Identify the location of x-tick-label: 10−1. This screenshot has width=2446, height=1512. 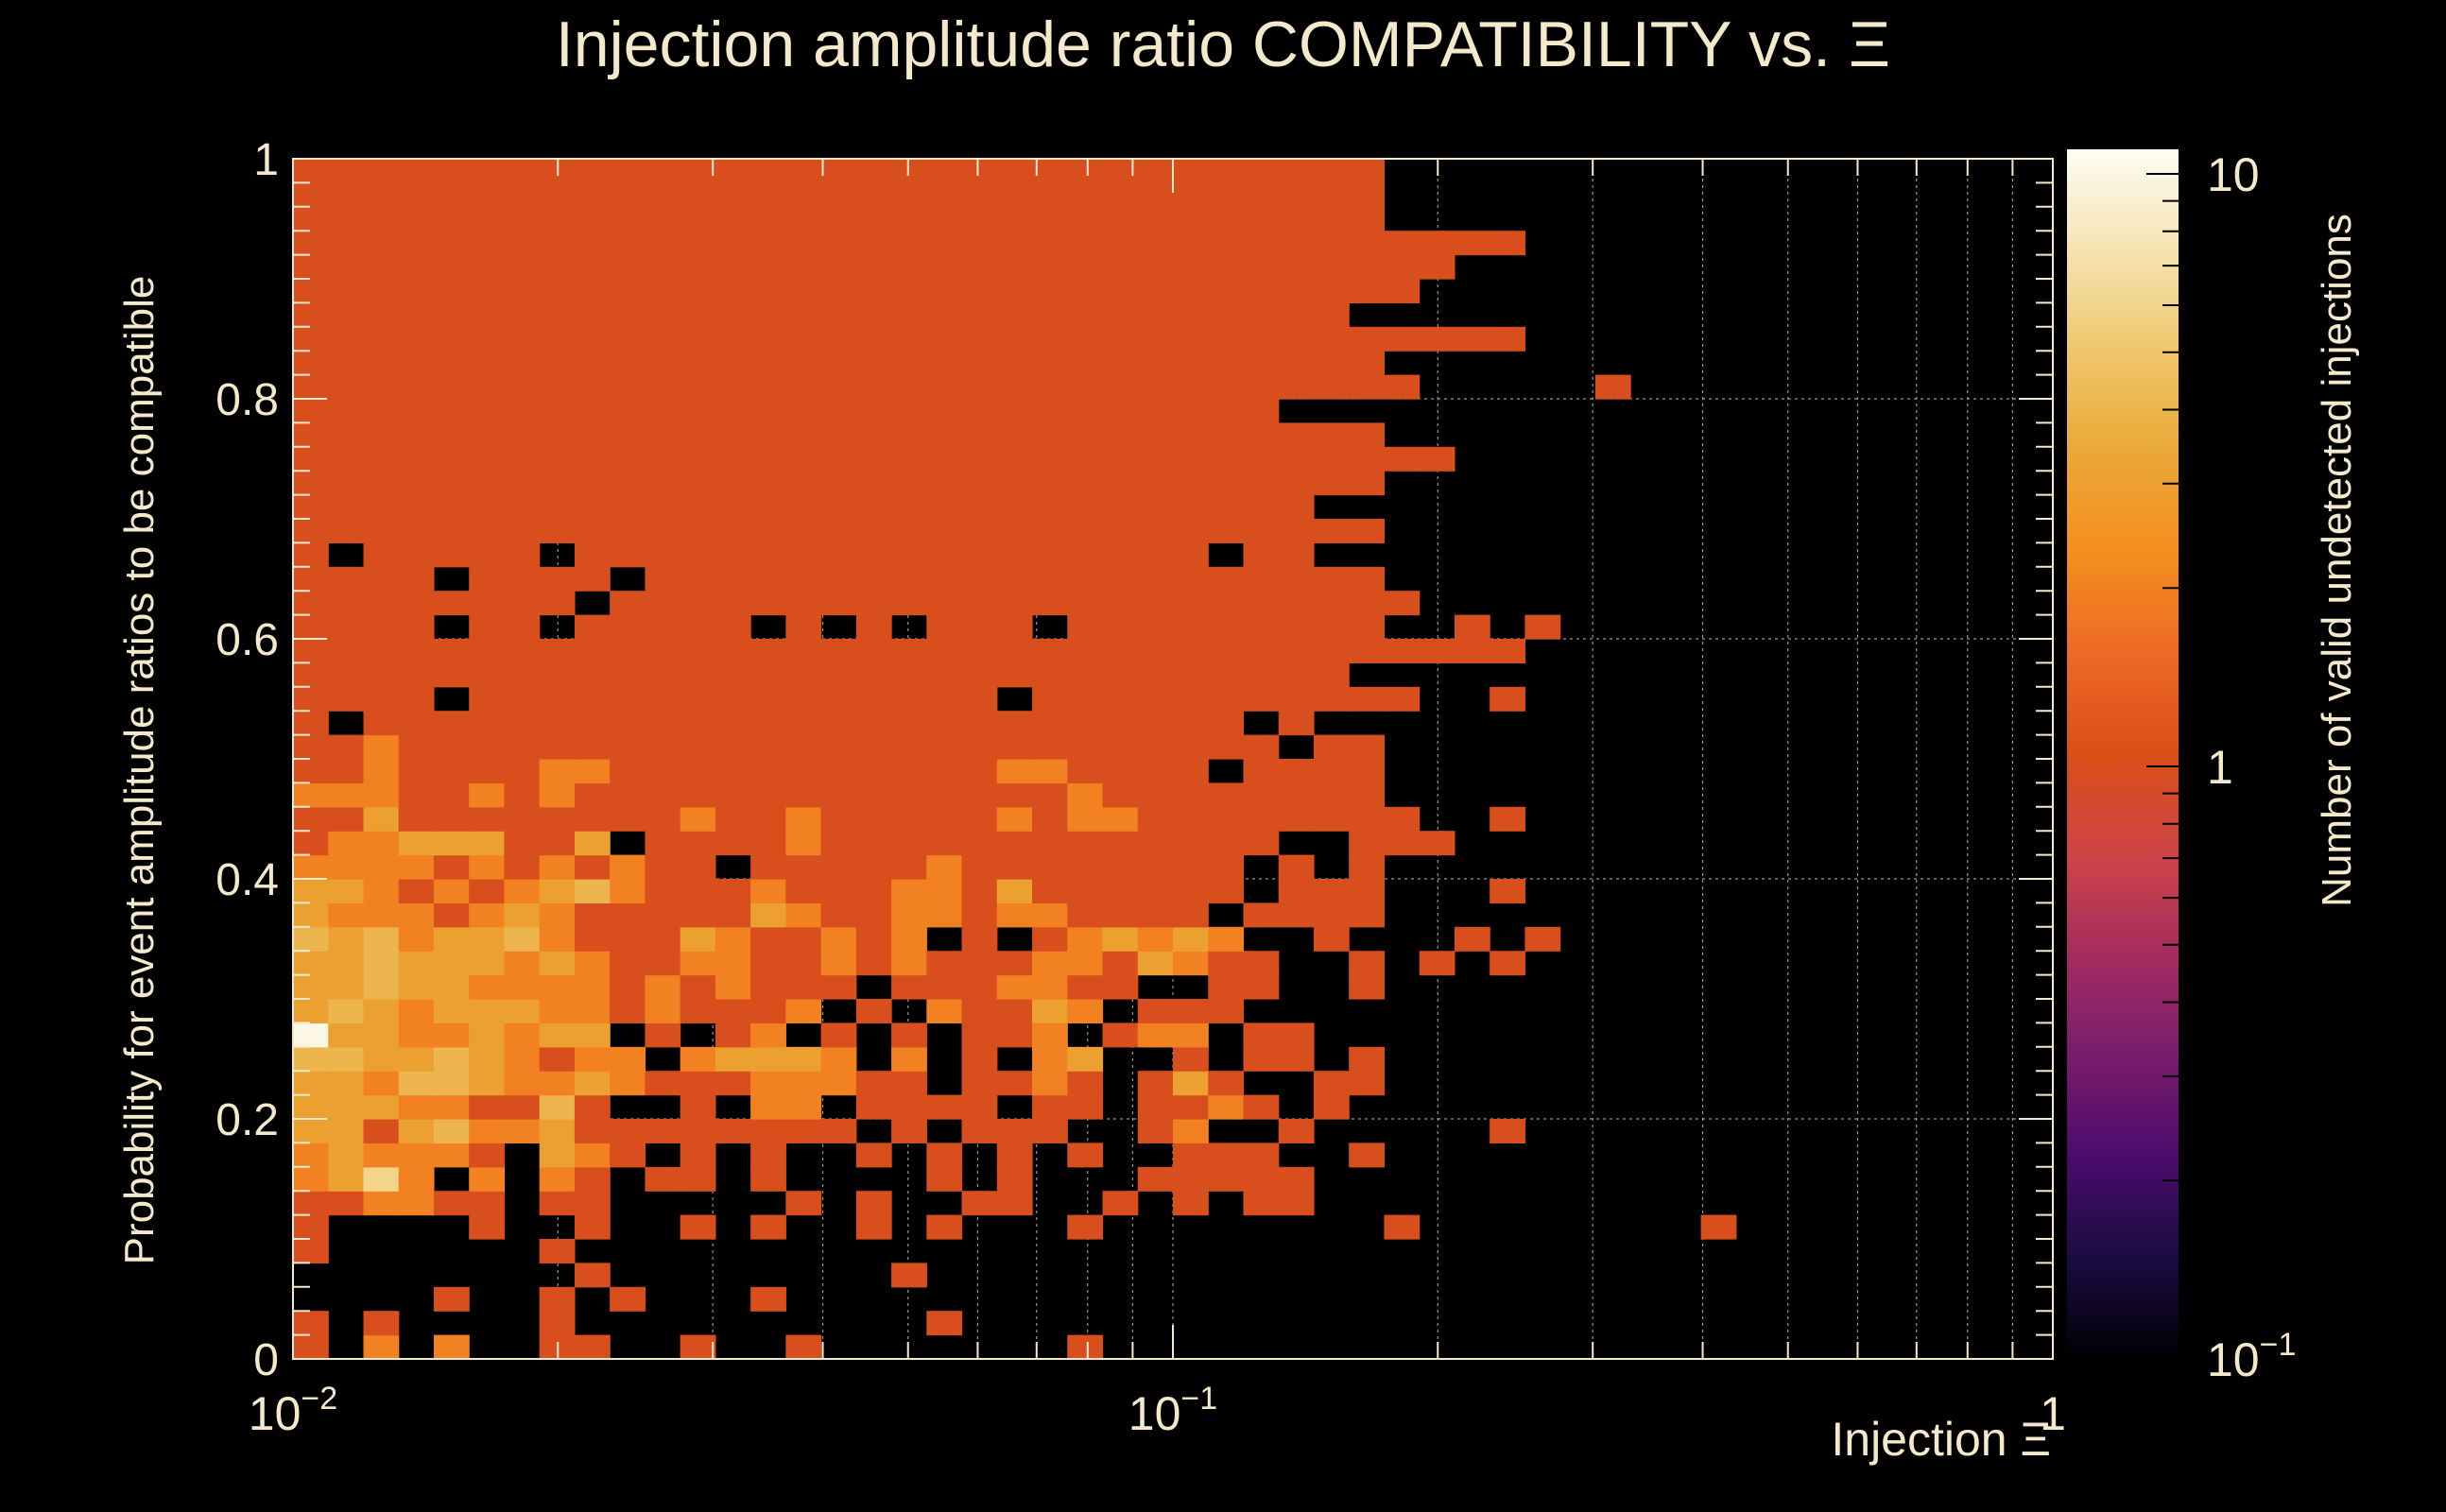
(1172, 1410).